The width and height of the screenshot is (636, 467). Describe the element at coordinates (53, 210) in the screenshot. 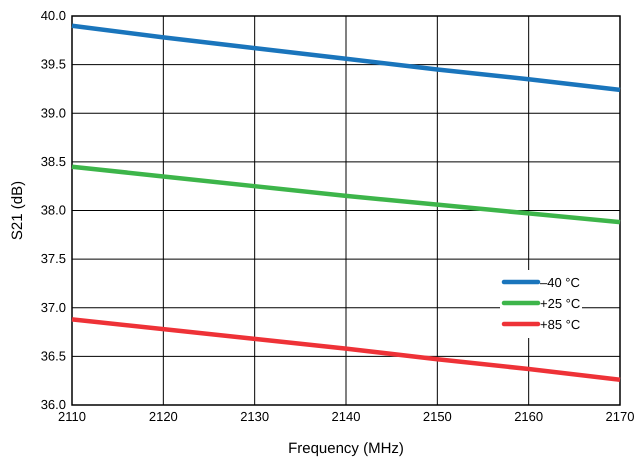

I see `y-tick-label: 38.0` at that location.